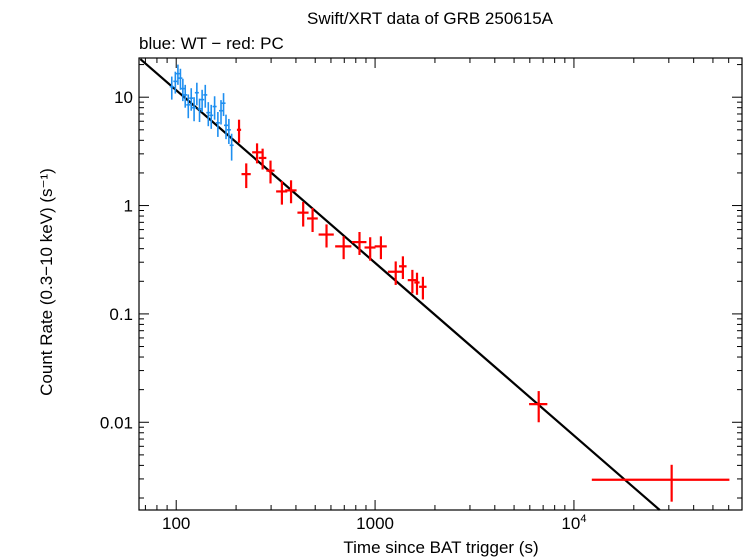 The width and height of the screenshot is (746, 558). I want to click on x-tick-label: 1000, so click(375, 523).